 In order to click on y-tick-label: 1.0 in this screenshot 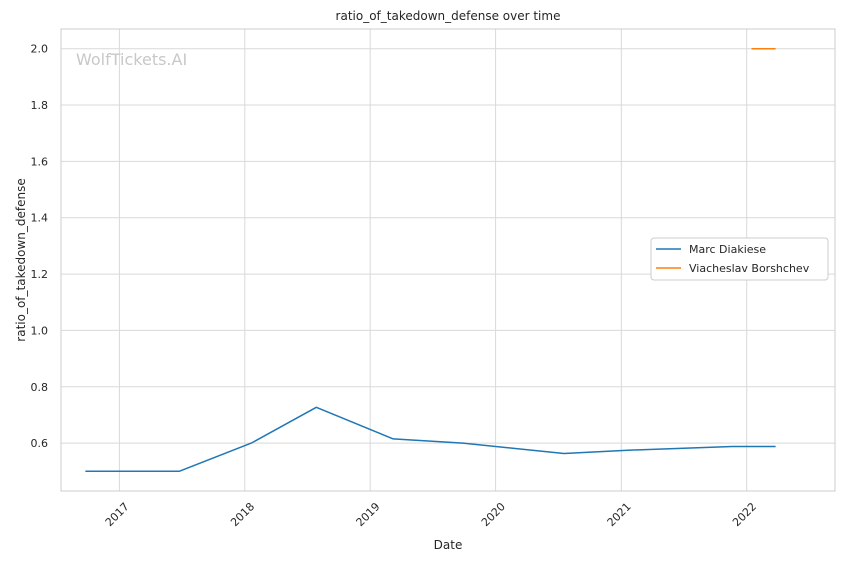, I will do `click(40, 330)`.